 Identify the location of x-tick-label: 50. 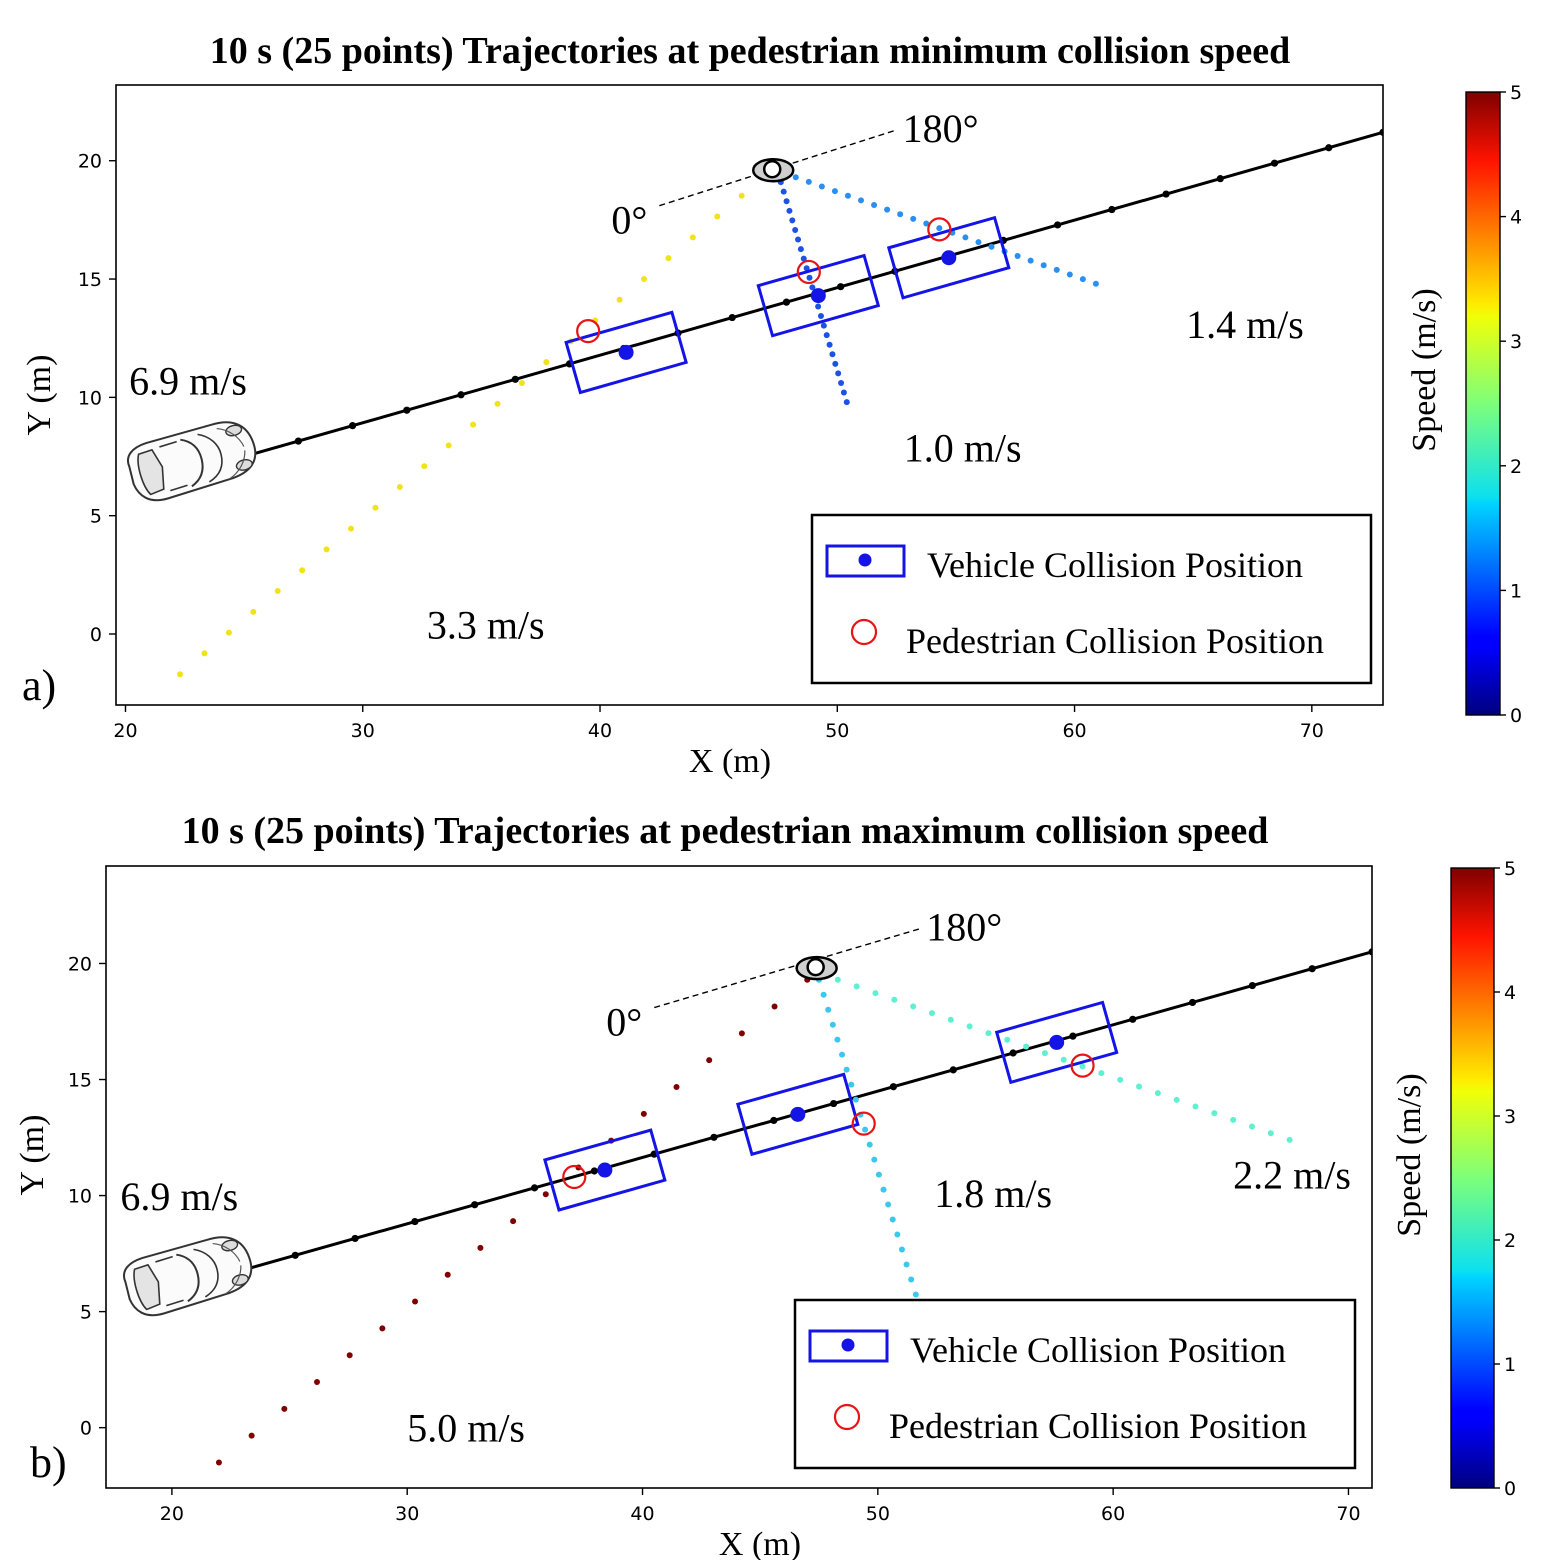
(878, 1514).